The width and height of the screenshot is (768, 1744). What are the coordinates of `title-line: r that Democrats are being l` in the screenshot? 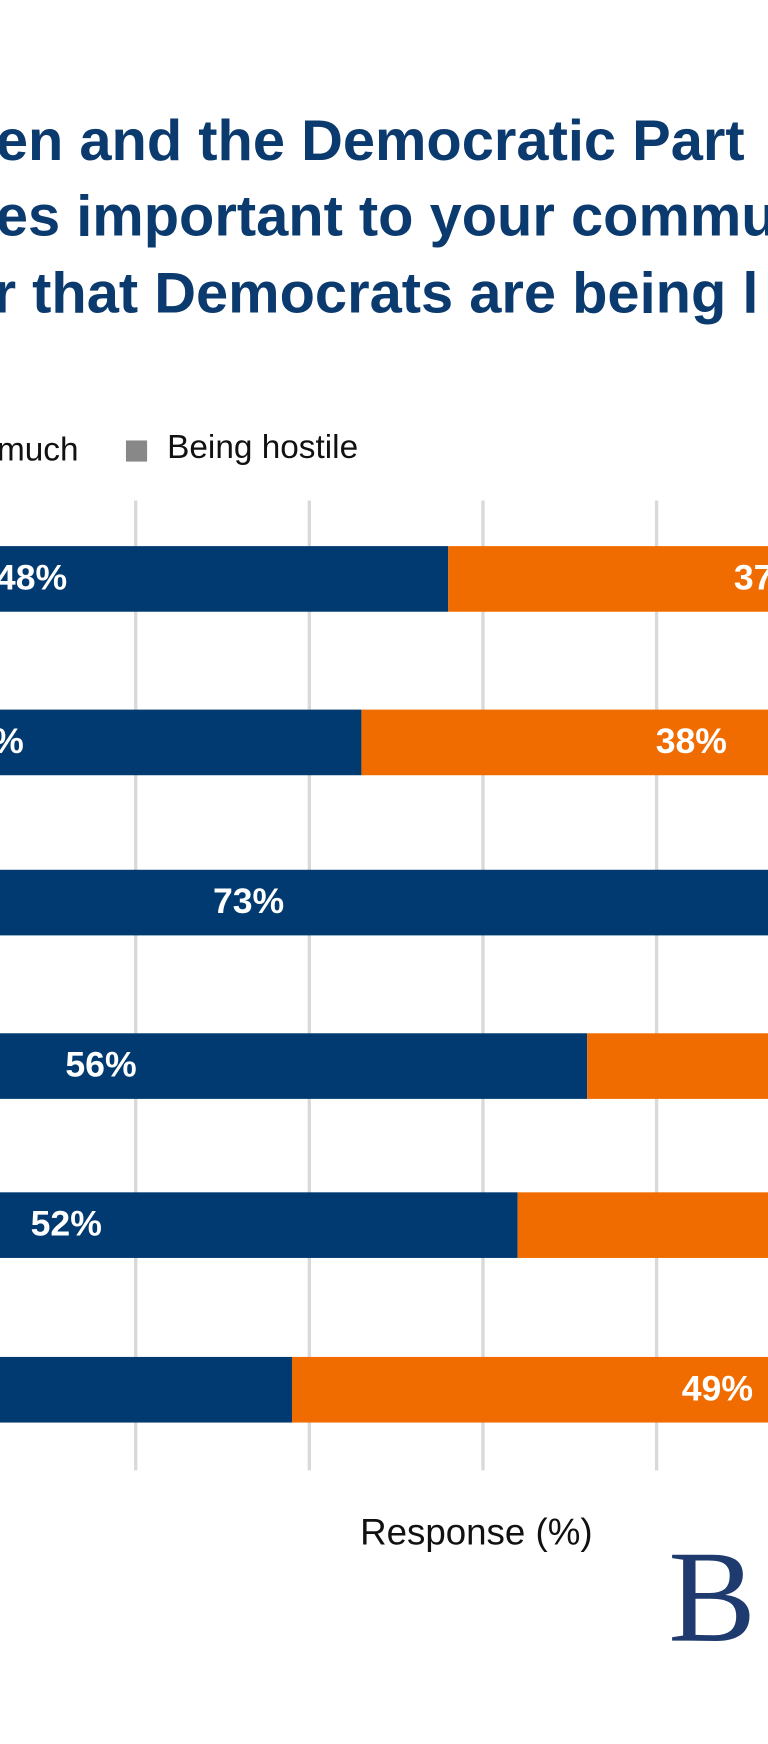 It's located at (379, 293).